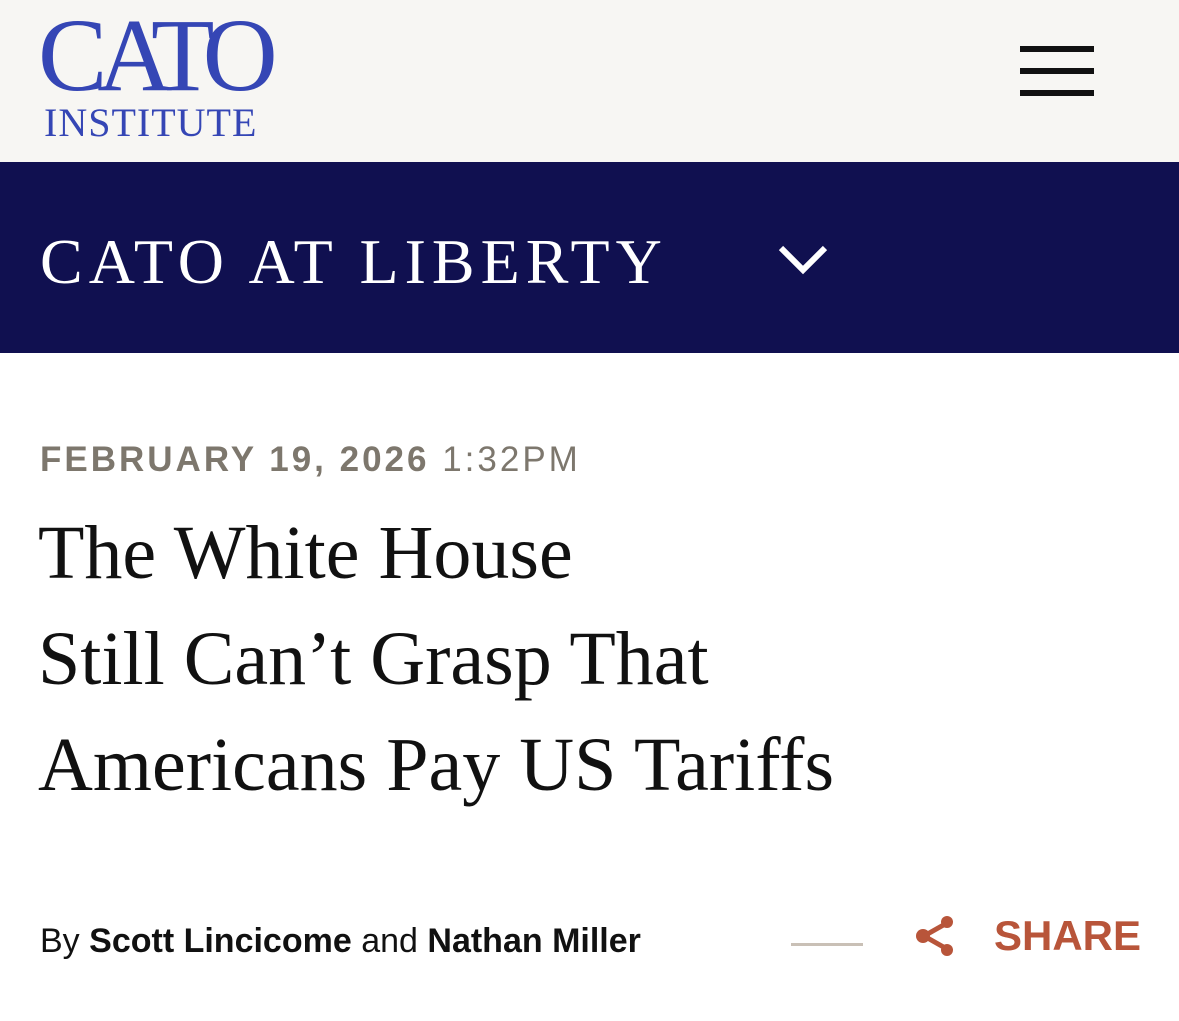 Image resolution: width=1179 pixels, height=1021 pixels. What do you see at coordinates (373, 659) in the screenshot?
I see `title-line: Still Can’t Grasp That` at bounding box center [373, 659].